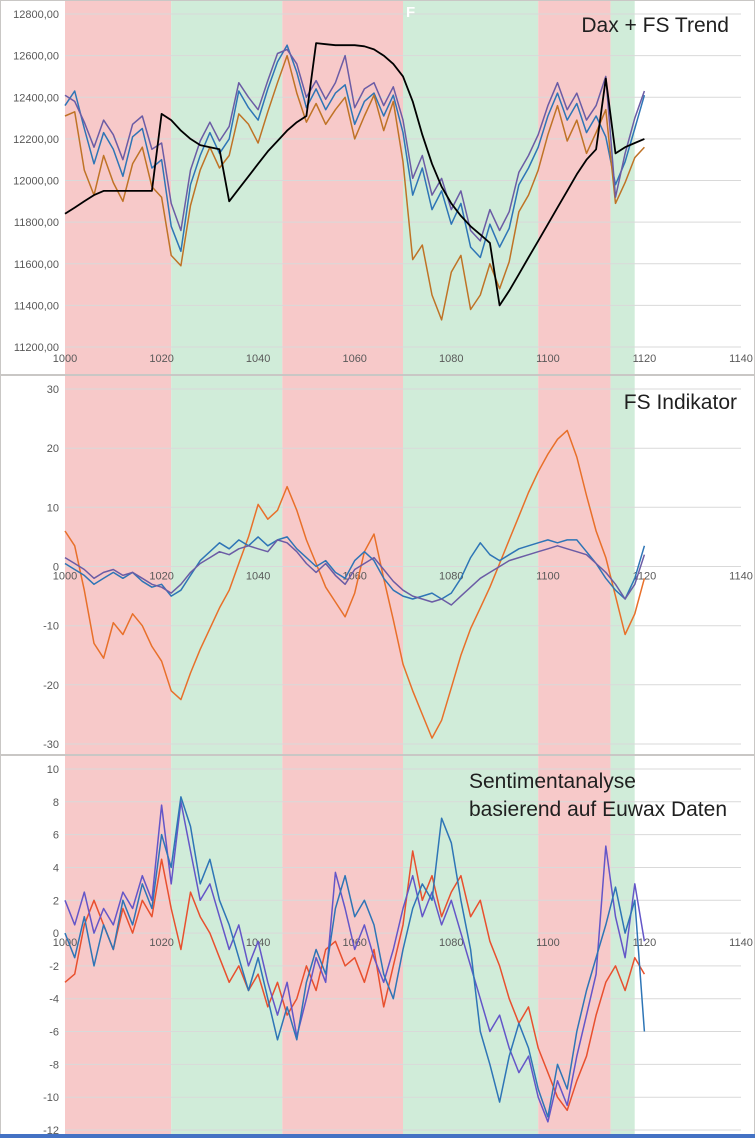  Describe the element at coordinates (36, 57) in the screenshot. I see `y-tick-label: 12600,00` at that location.